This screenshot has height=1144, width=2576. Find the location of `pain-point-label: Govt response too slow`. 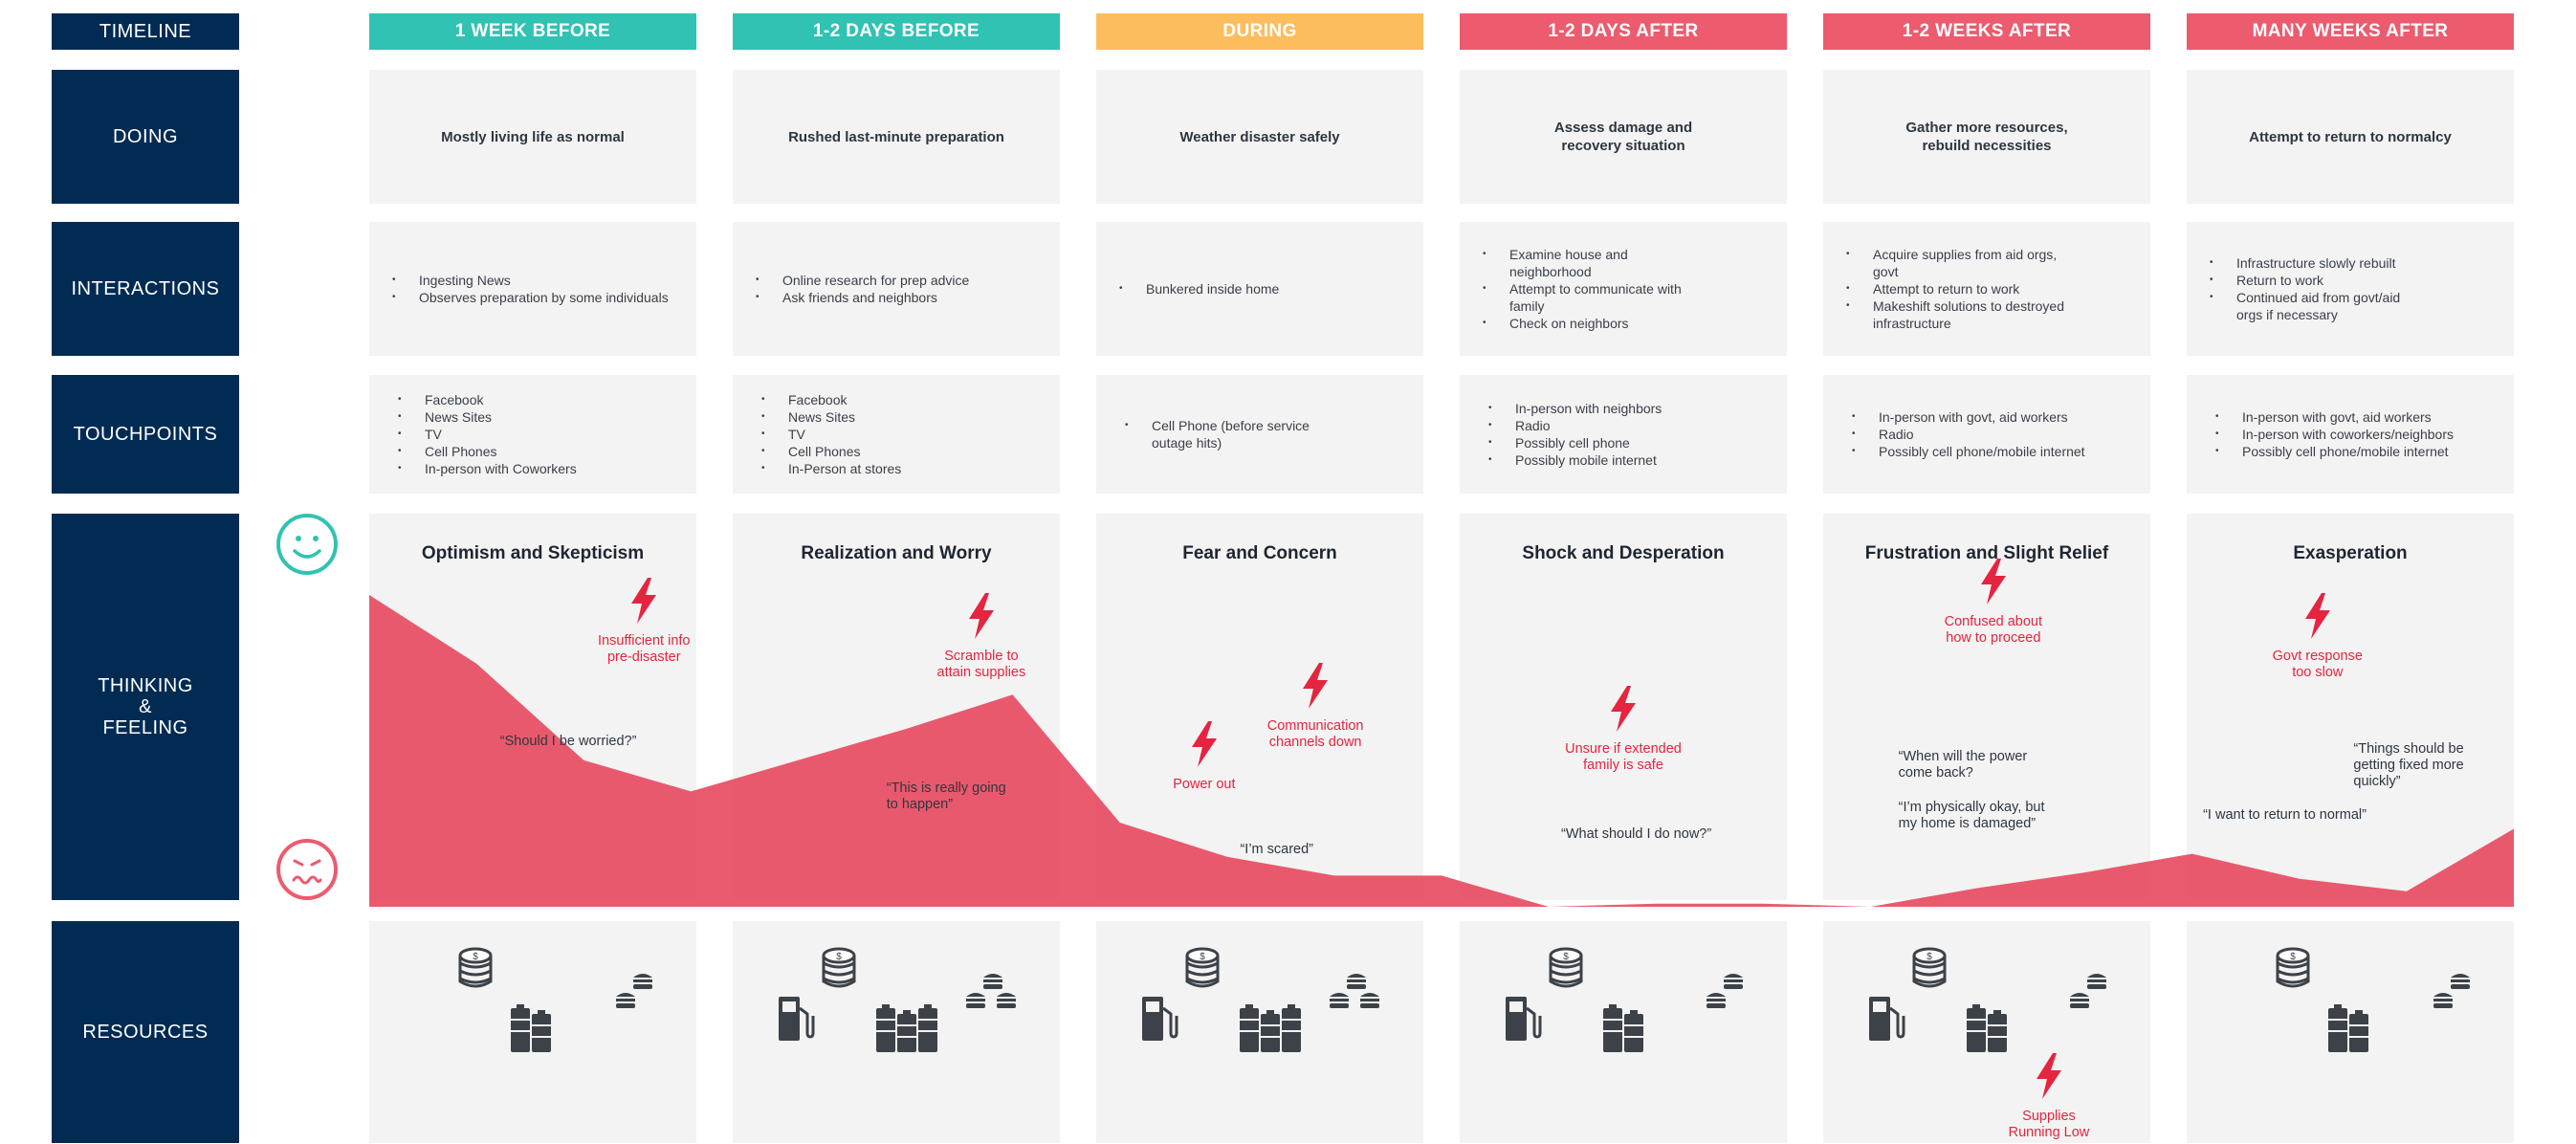

pain-point-label: Govt response too slow is located at coordinates (2318, 665).